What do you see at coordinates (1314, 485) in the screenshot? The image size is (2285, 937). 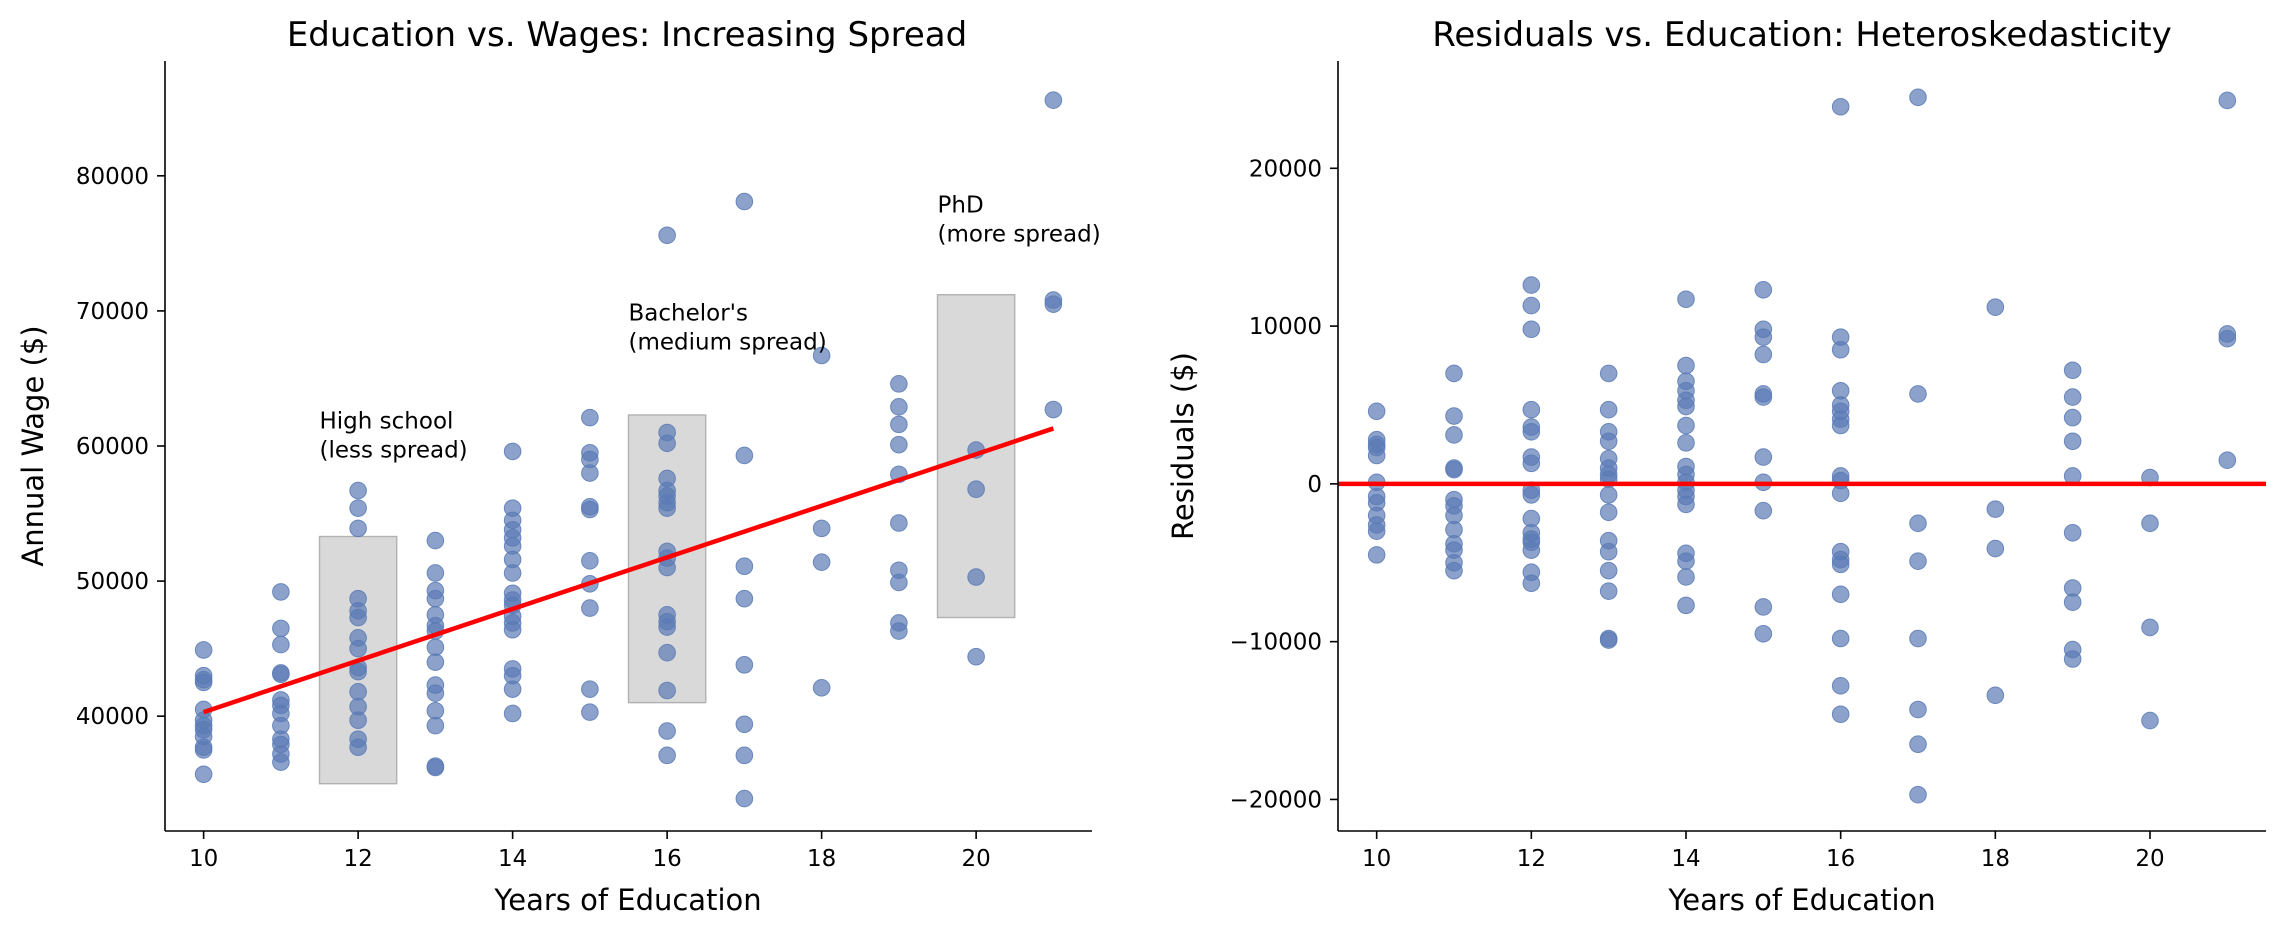 I see `y-tick-label: 0` at bounding box center [1314, 485].